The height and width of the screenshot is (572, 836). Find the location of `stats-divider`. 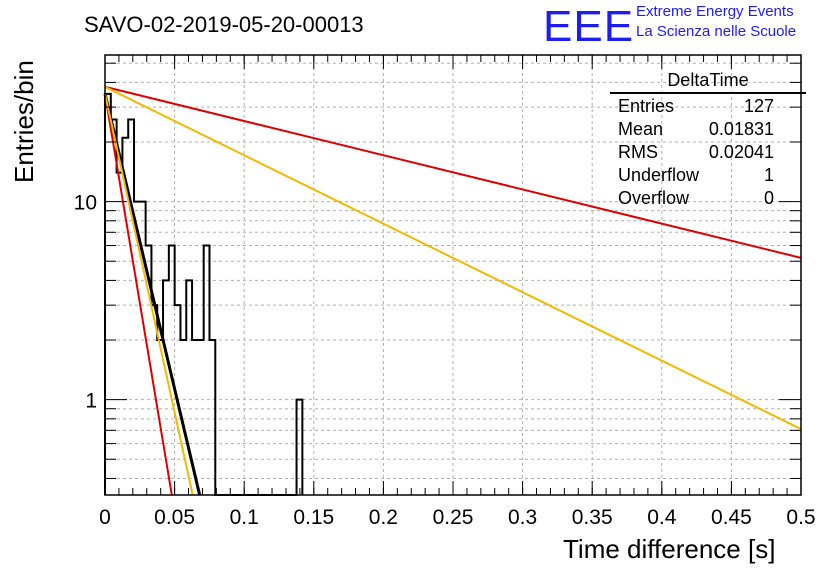

stats-divider is located at coordinates (708, 93).